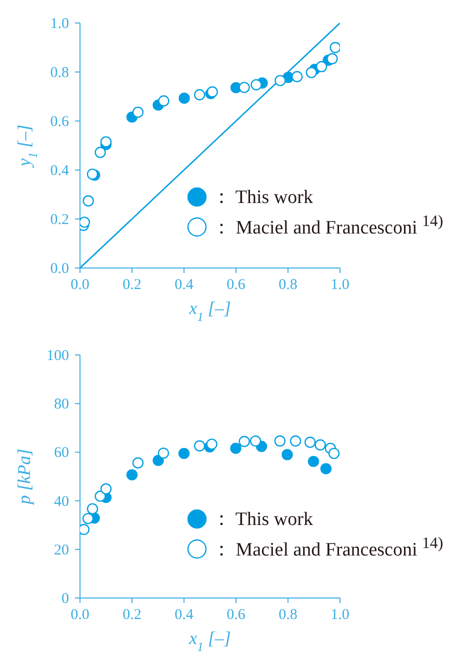  What do you see at coordinates (65, 599) in the screenshot?
I see `y-tick-label: 0` at bounding box center [65, 599].